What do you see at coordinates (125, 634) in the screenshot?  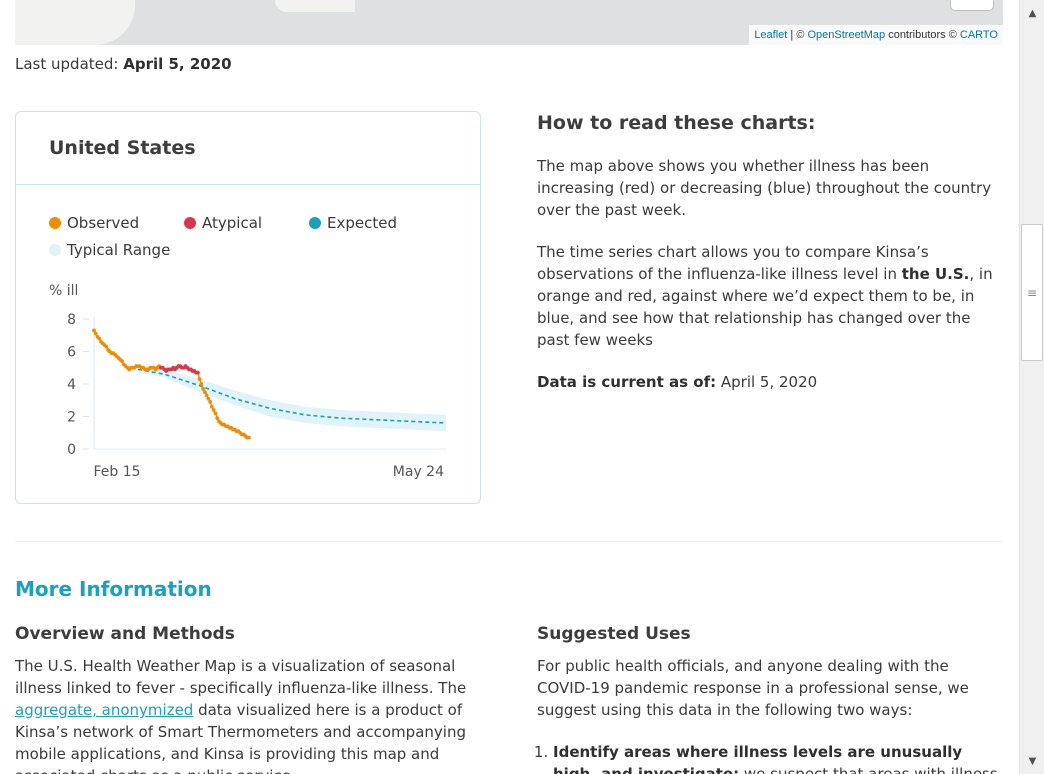 I see `overview-title: Overview and Methods` at bounding box center [125, 634].